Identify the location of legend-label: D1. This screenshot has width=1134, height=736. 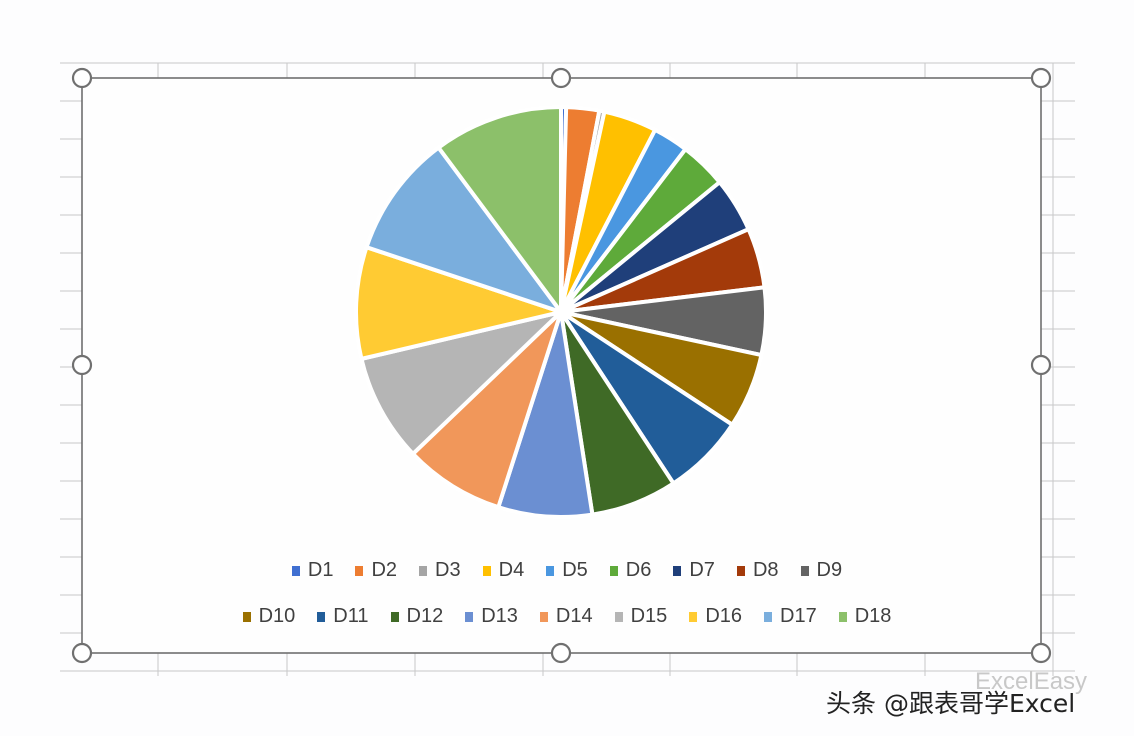
(320, 570).